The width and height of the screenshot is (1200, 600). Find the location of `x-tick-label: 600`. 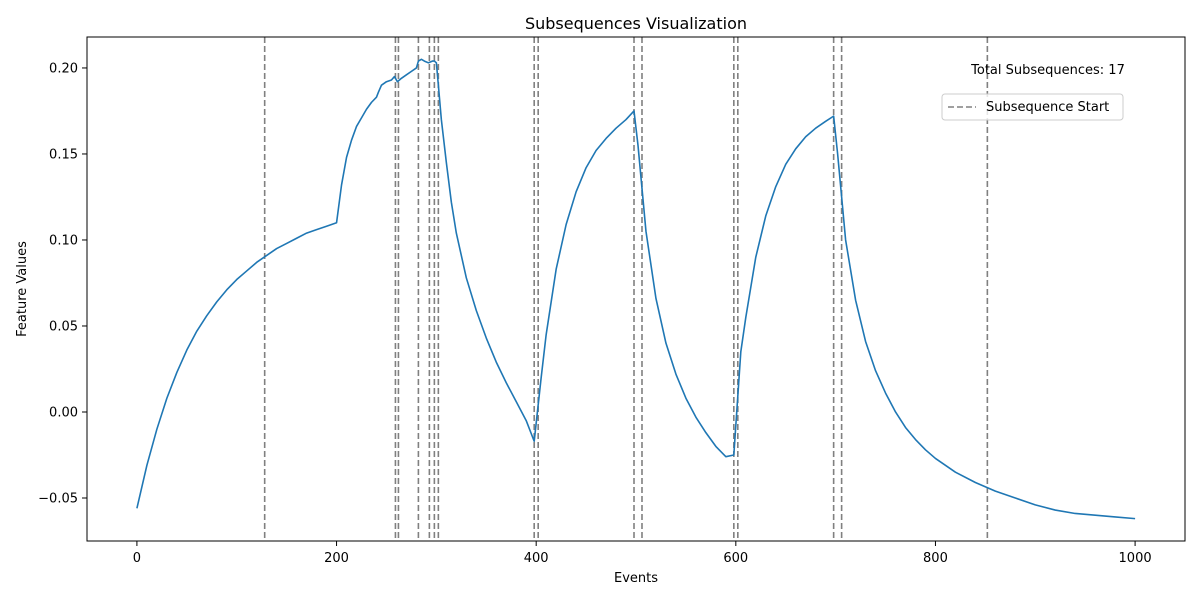

x-tick-label: 600 is located at coordinates (735, 558).